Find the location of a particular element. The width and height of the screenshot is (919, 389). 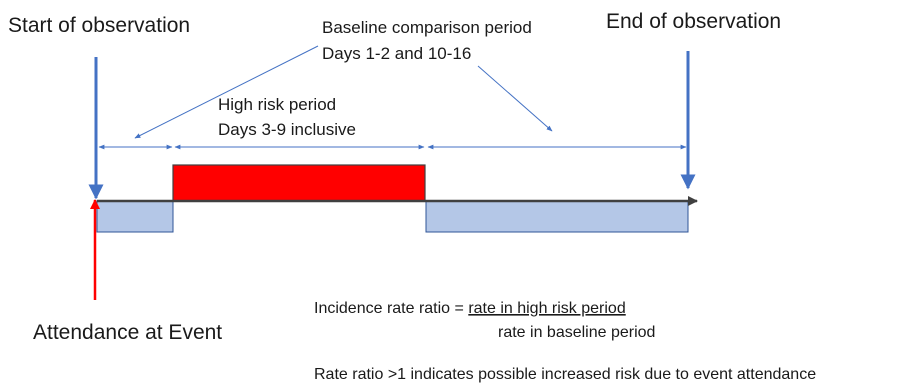

irr-numerator: rate in high risk period is located at coordinates (546, 308).